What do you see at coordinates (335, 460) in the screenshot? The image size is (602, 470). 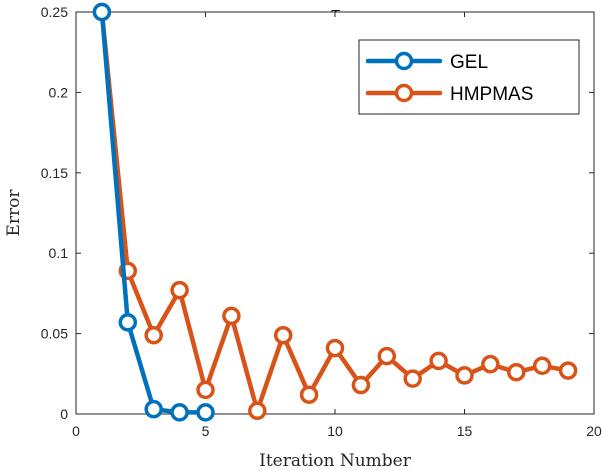 I see `x-axis-label: Iteration Number` at bounding box center [335, 460].